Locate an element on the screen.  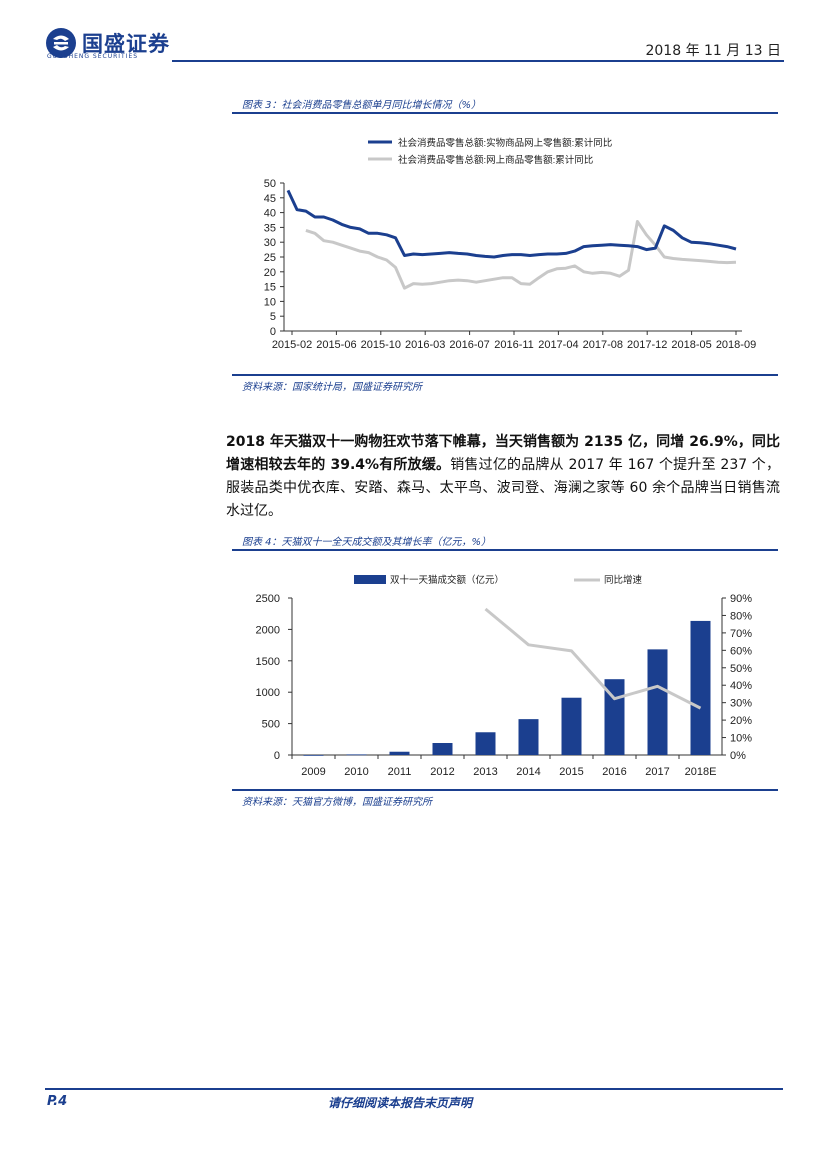
y-tick-label-left: 1000 is located at coordinates (268, 693).